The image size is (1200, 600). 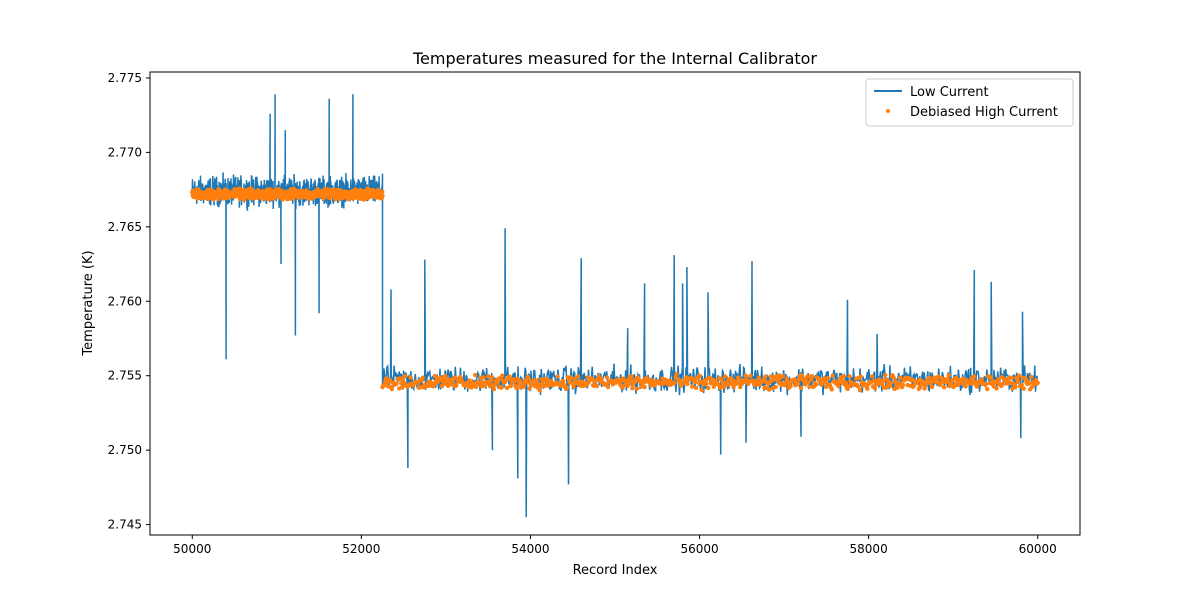 I want to click on x-axis-label: Record Index, so click(x=615, y=570).